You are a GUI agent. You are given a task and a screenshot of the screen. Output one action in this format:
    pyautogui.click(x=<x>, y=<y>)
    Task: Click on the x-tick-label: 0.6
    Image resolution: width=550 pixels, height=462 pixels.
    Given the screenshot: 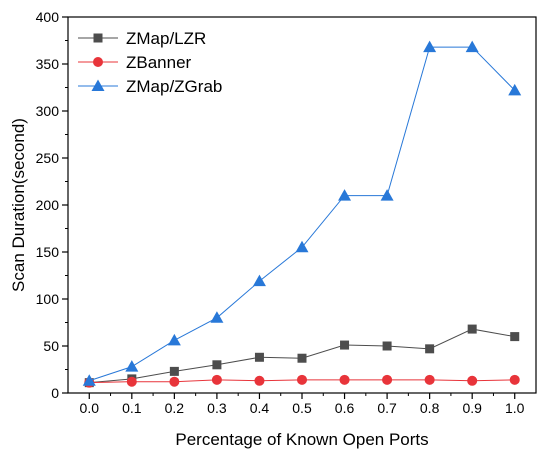 What is the action you would take?
    pyautogui.click(x=345, y=408)
    